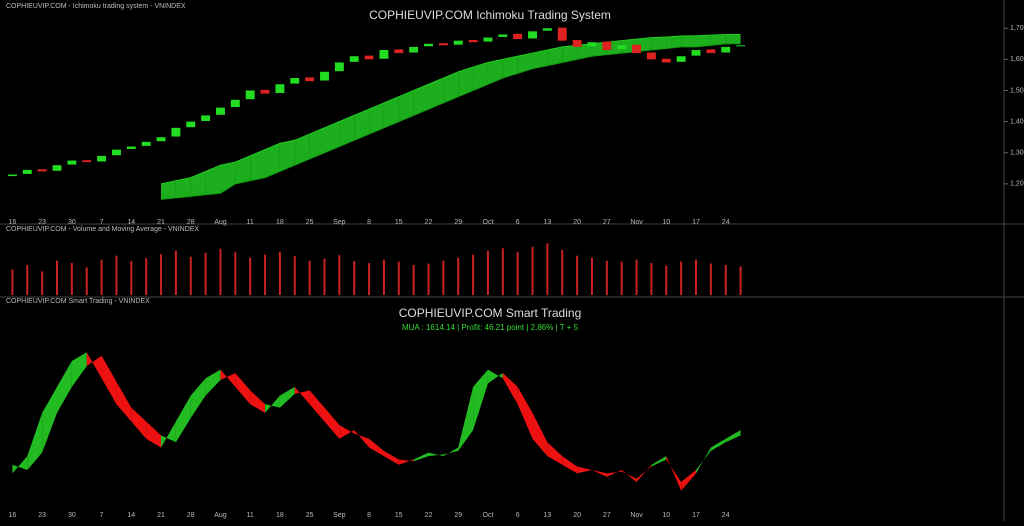  Describe the element at coordinates (78, 301) in the screenshot. I see `pane-header: COPHIEUVIP.COM Smart Trading - VNINDEX` at that location.